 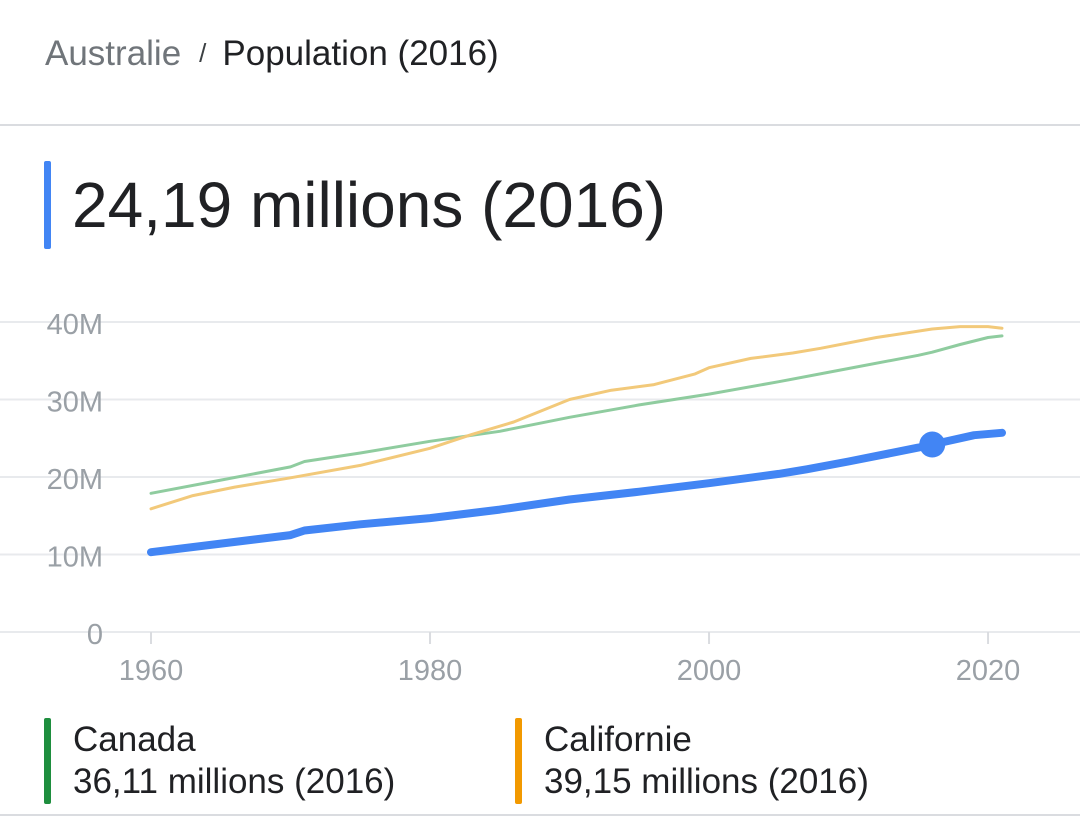 I want to click on legend-color-bar-californie, so click(x=518, y=761).